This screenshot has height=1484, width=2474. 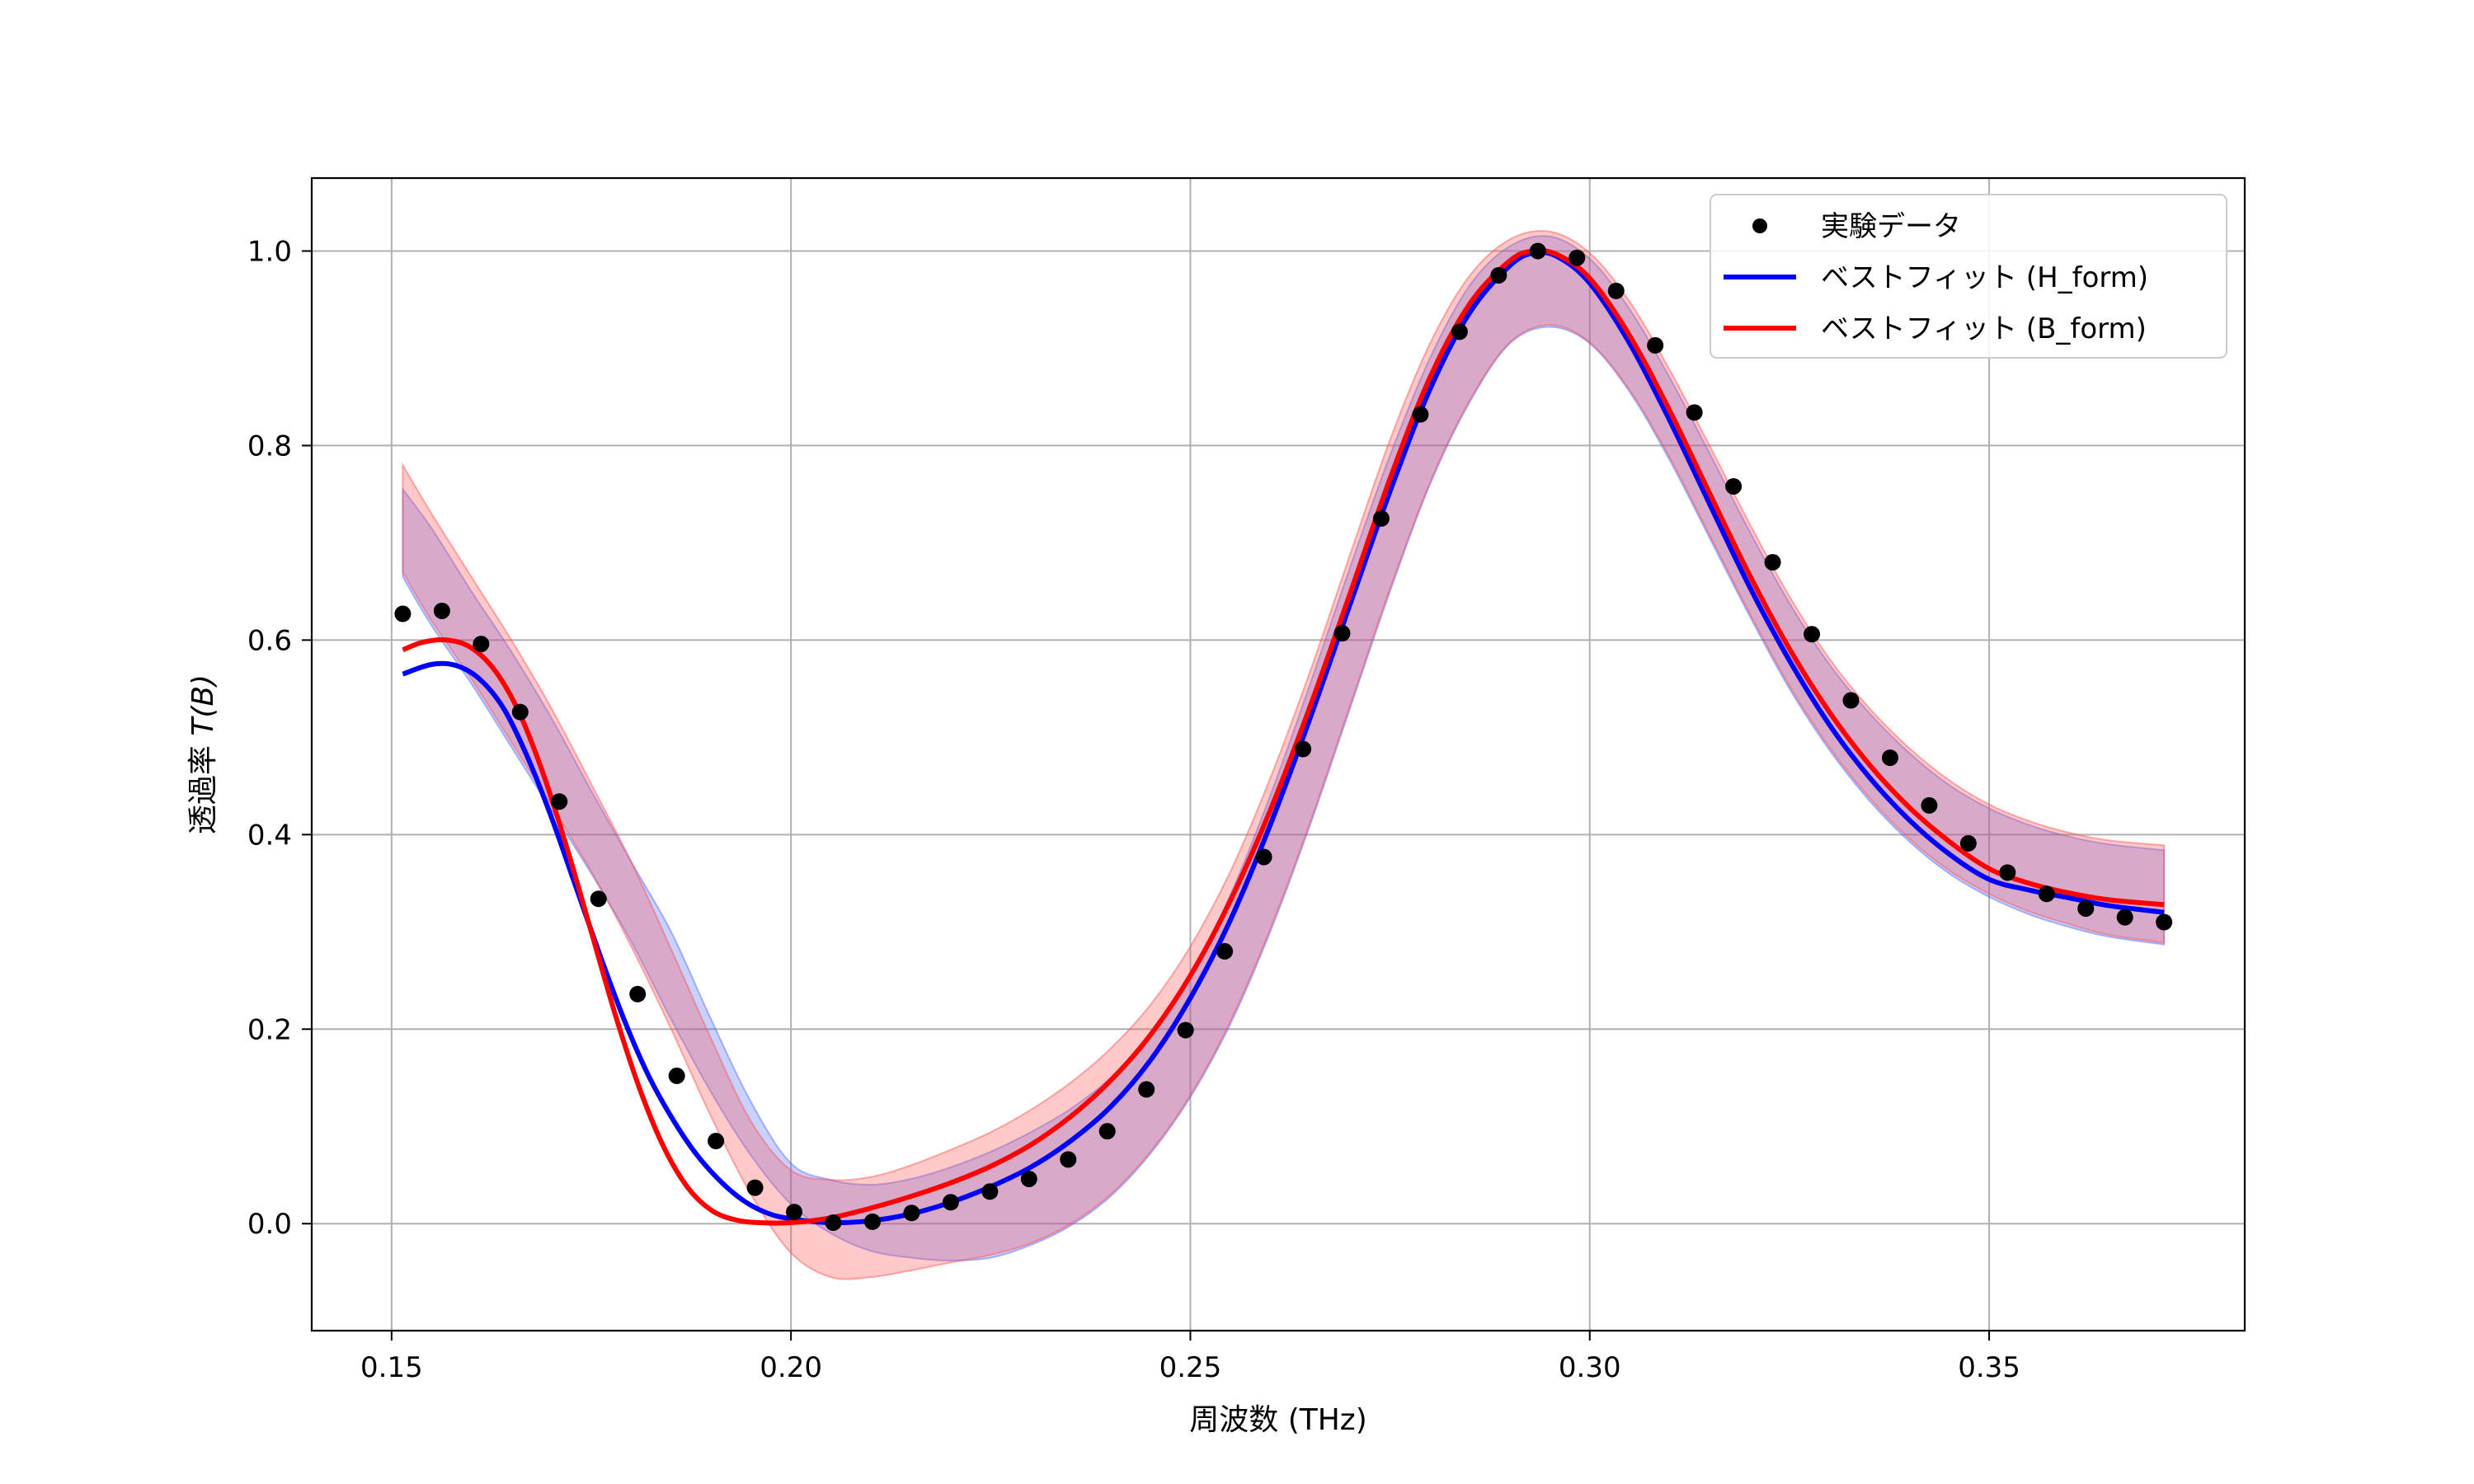 What do you see at coordinates (269, 1224) in the screenshot?
I see `y-tick-label: 0.0` at bounding box center [269, 1224].